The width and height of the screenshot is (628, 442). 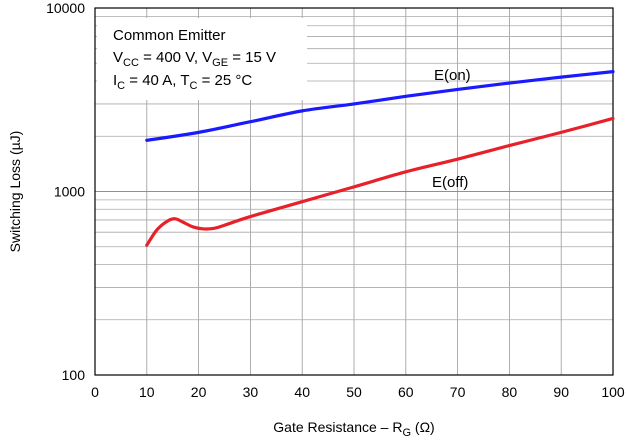 I want to click on y-tick-label: 1000, so click(x=69, y=192).